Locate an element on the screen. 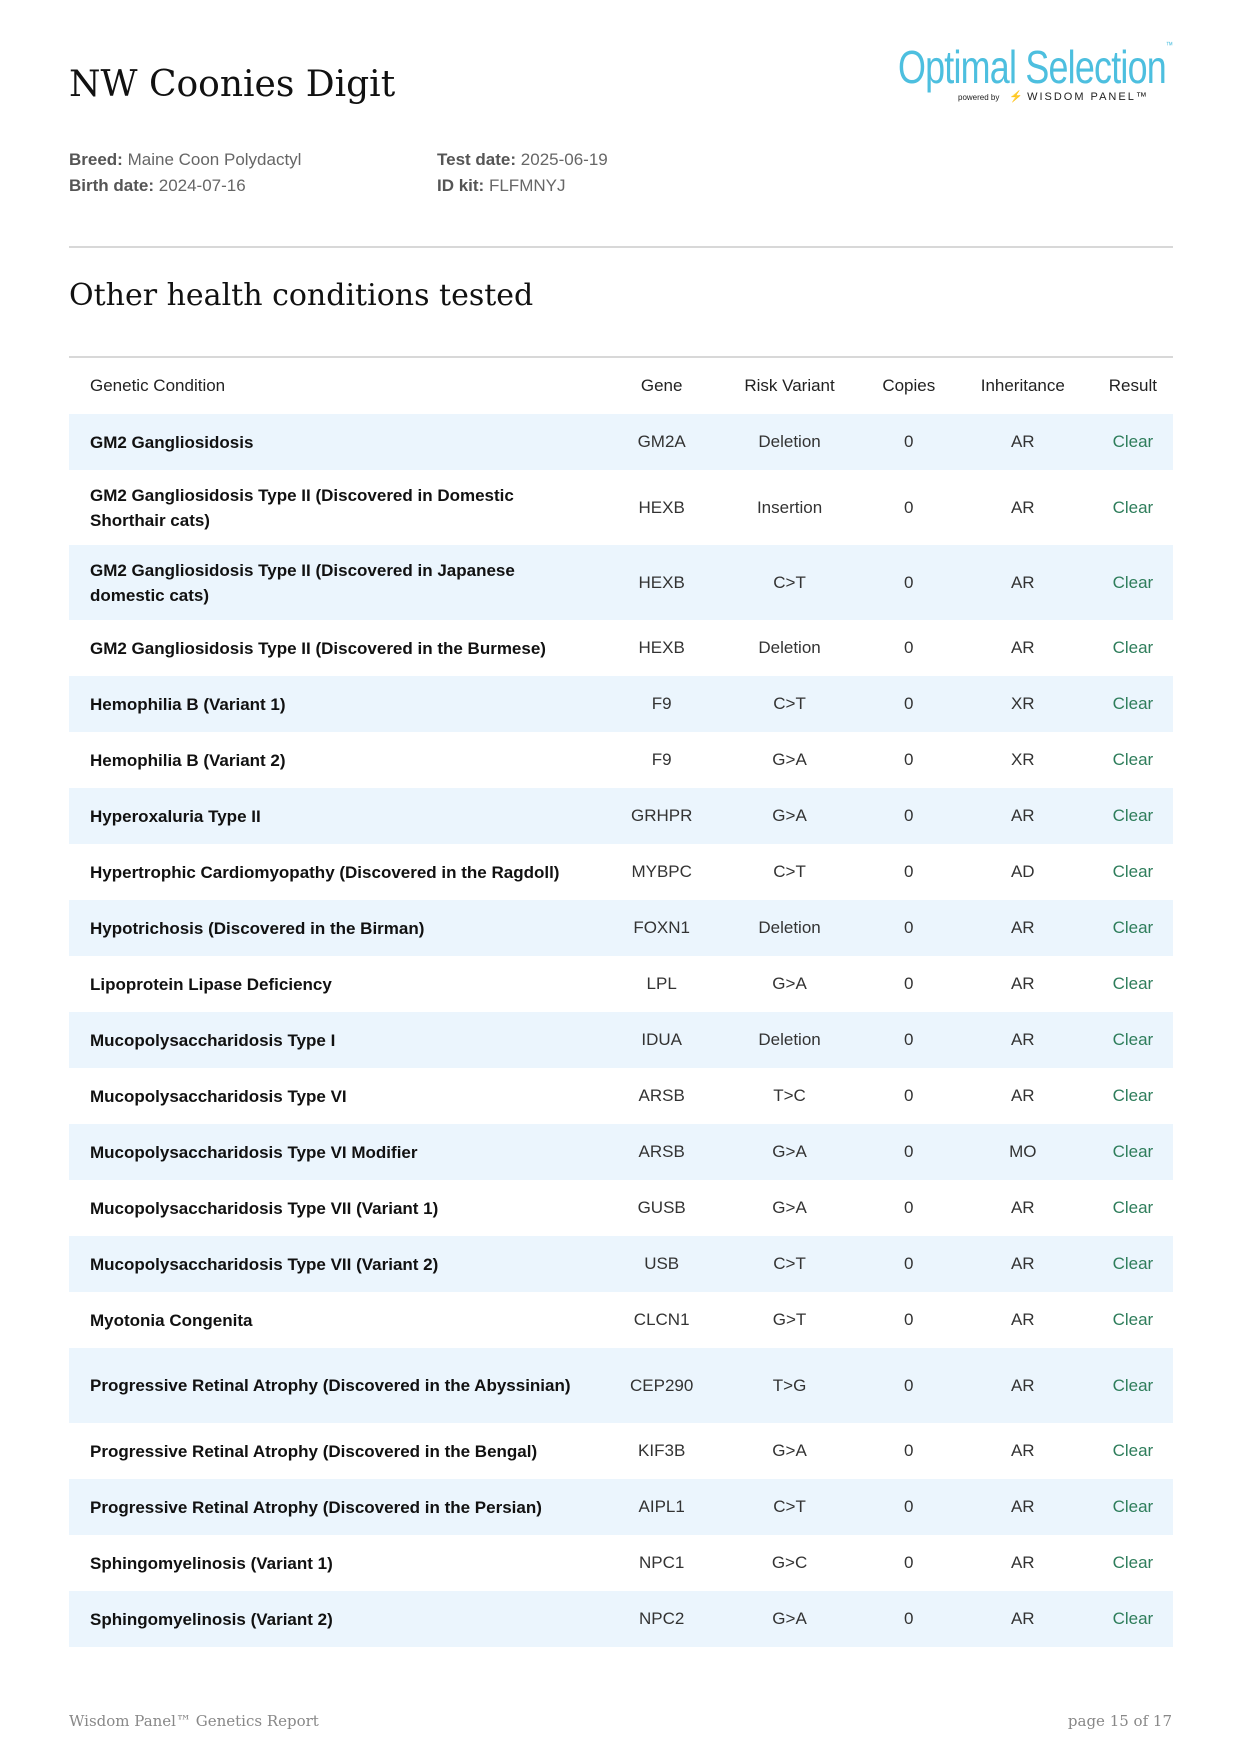  breed: Breed: Maine Coon Polydactyl is located at coordinates (185, 159).